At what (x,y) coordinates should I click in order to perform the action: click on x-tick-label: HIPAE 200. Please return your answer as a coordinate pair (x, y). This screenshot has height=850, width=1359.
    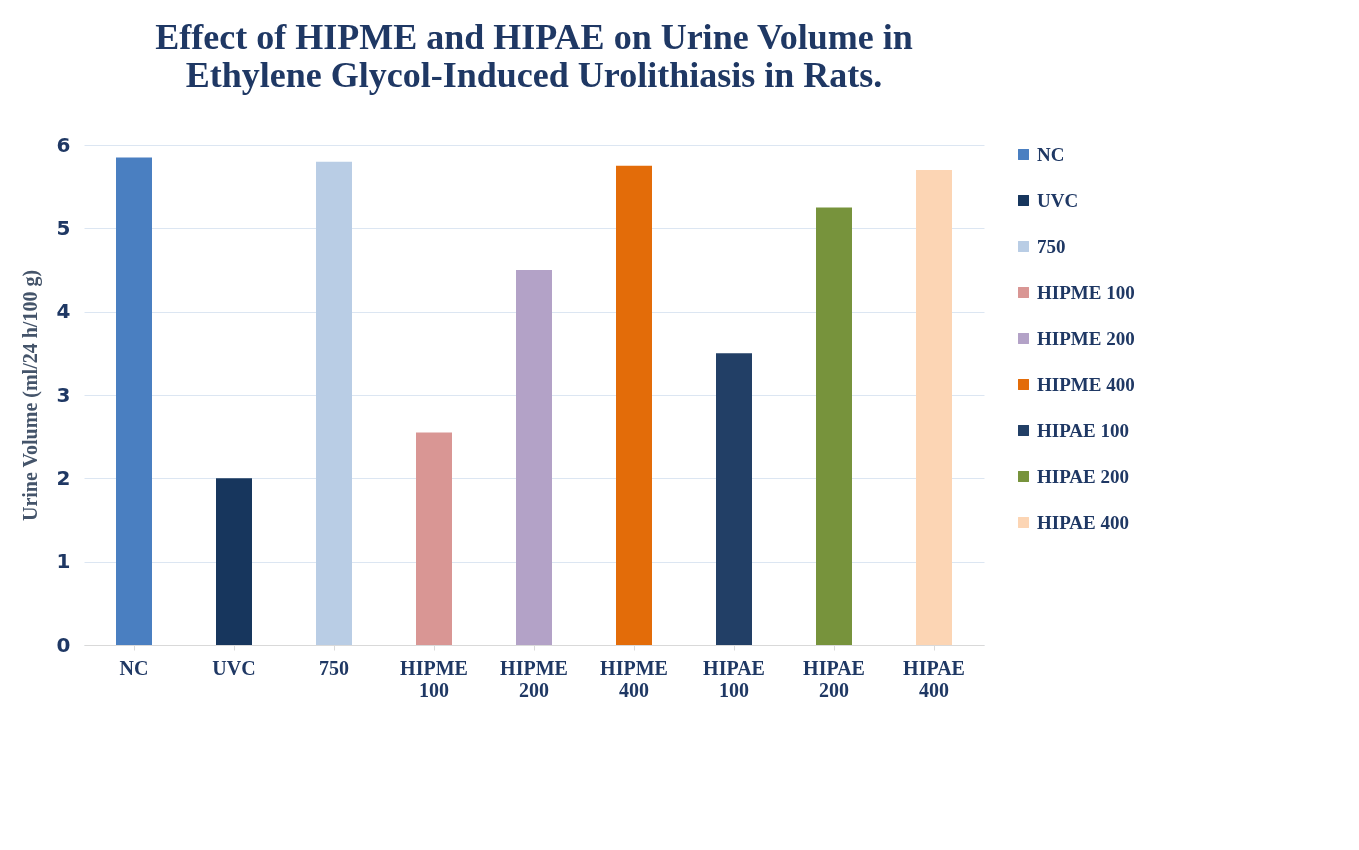
    Looking at the image, I should click on (834, 678).